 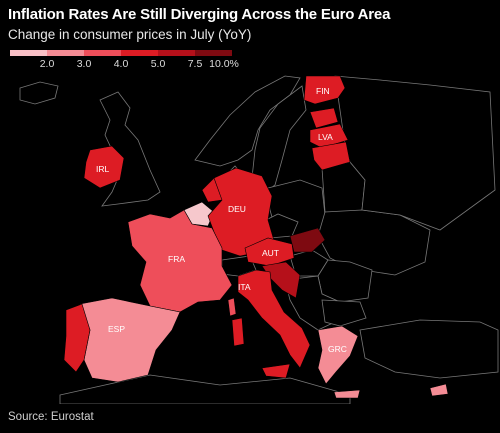 What do you see at coordinates (344, 313) in the screenshot?
I see `bulgaria-shape` at bounding box center [344, 313].